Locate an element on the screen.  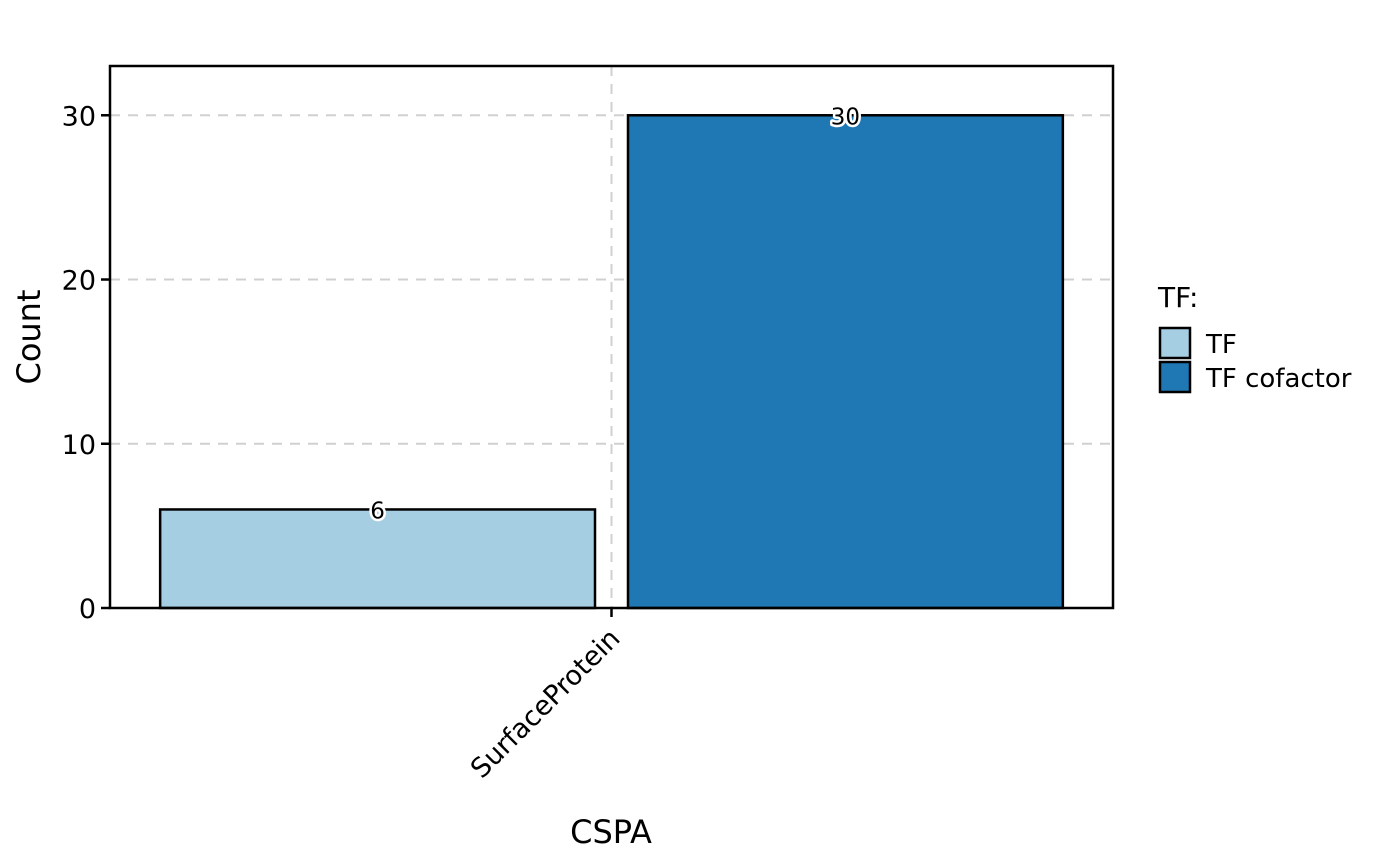
x-axis-title: CSPA is located at coordinates (611, 832).